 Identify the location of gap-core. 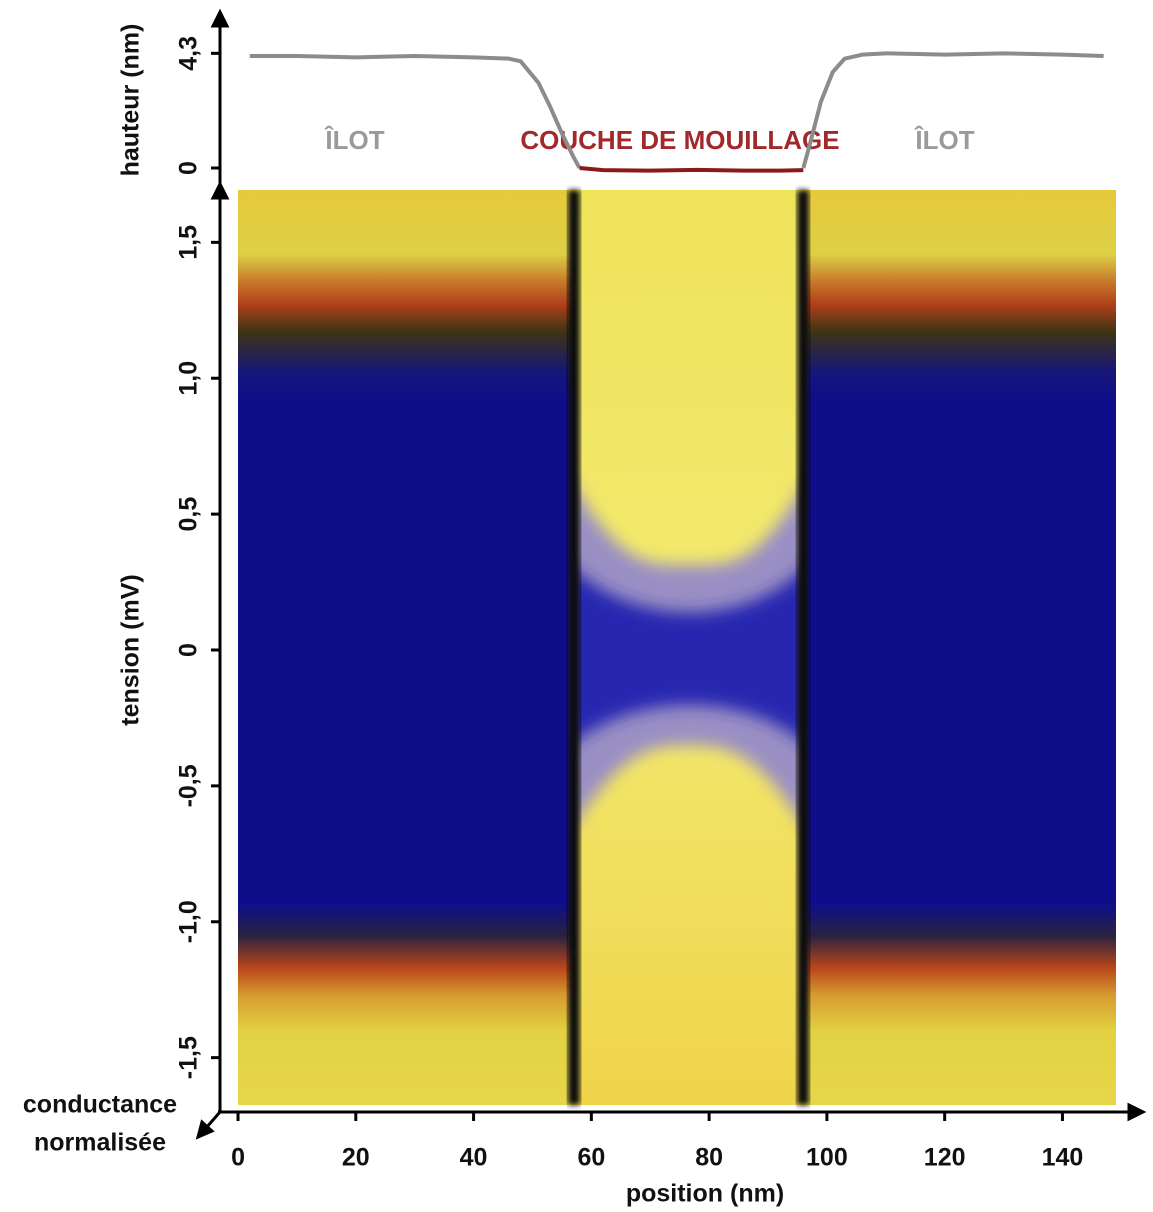
(689, 656).